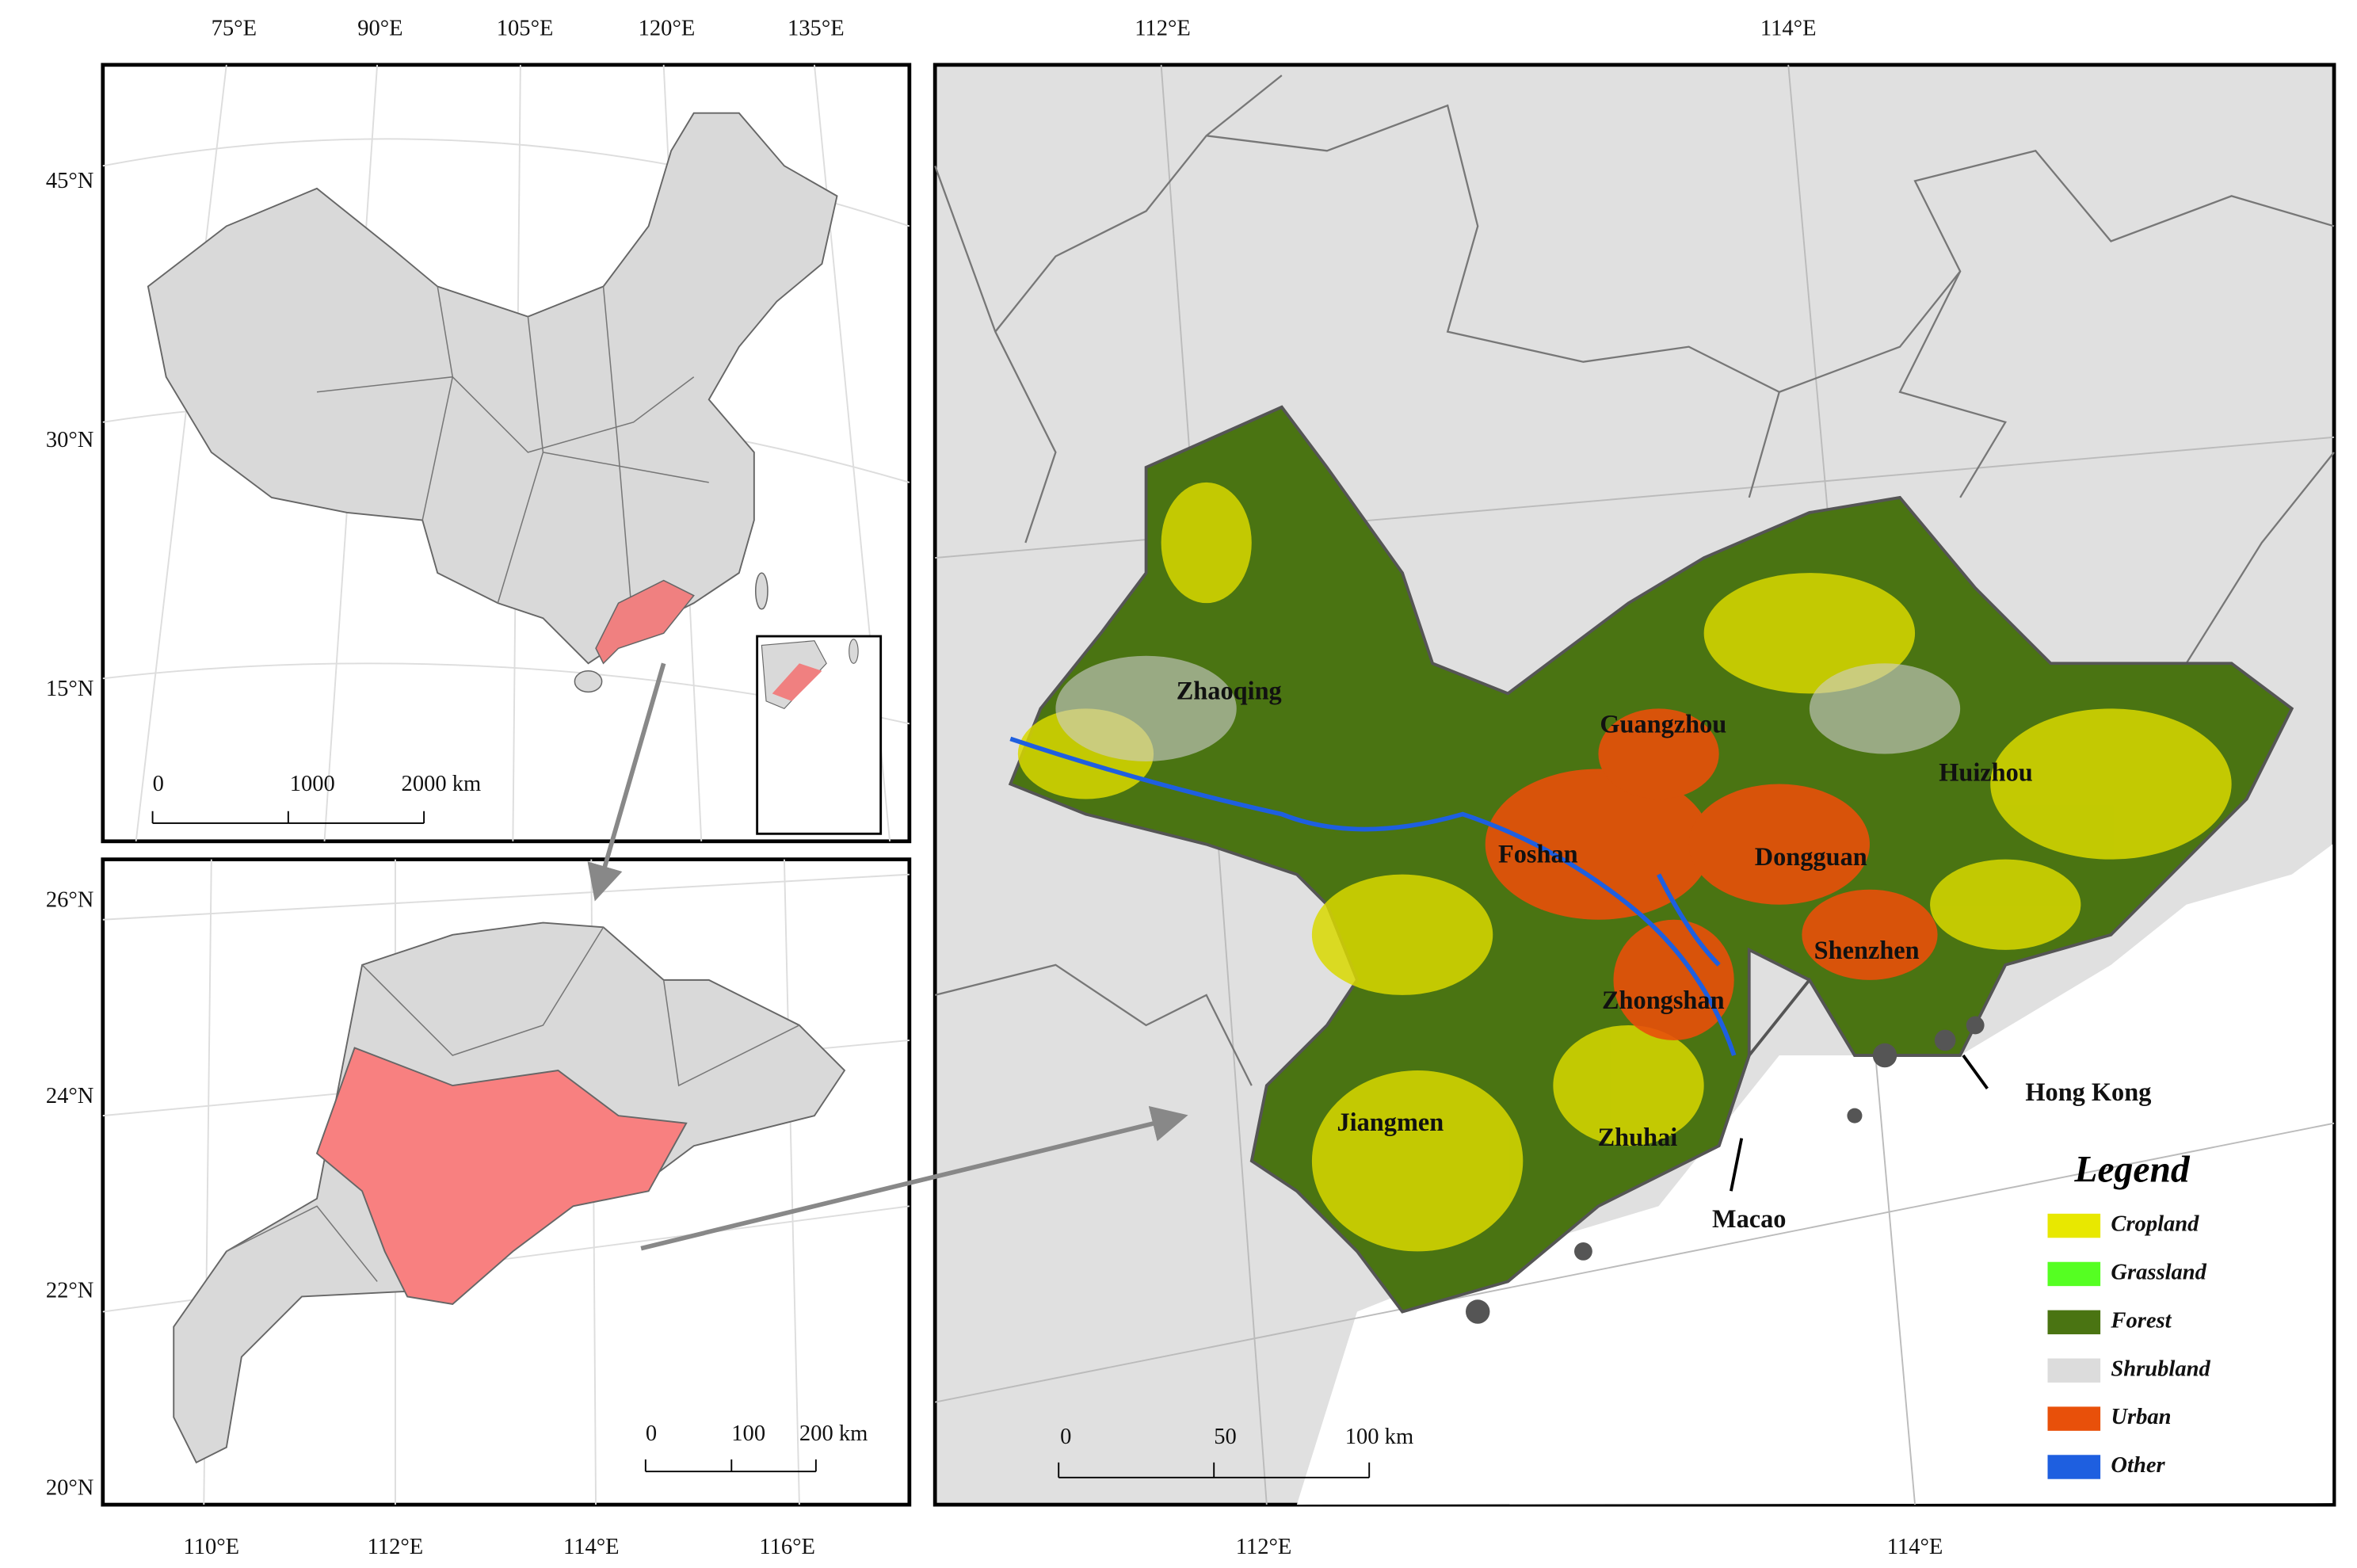  I want to click on city-label: Shenzhen, so click(1867, 950).